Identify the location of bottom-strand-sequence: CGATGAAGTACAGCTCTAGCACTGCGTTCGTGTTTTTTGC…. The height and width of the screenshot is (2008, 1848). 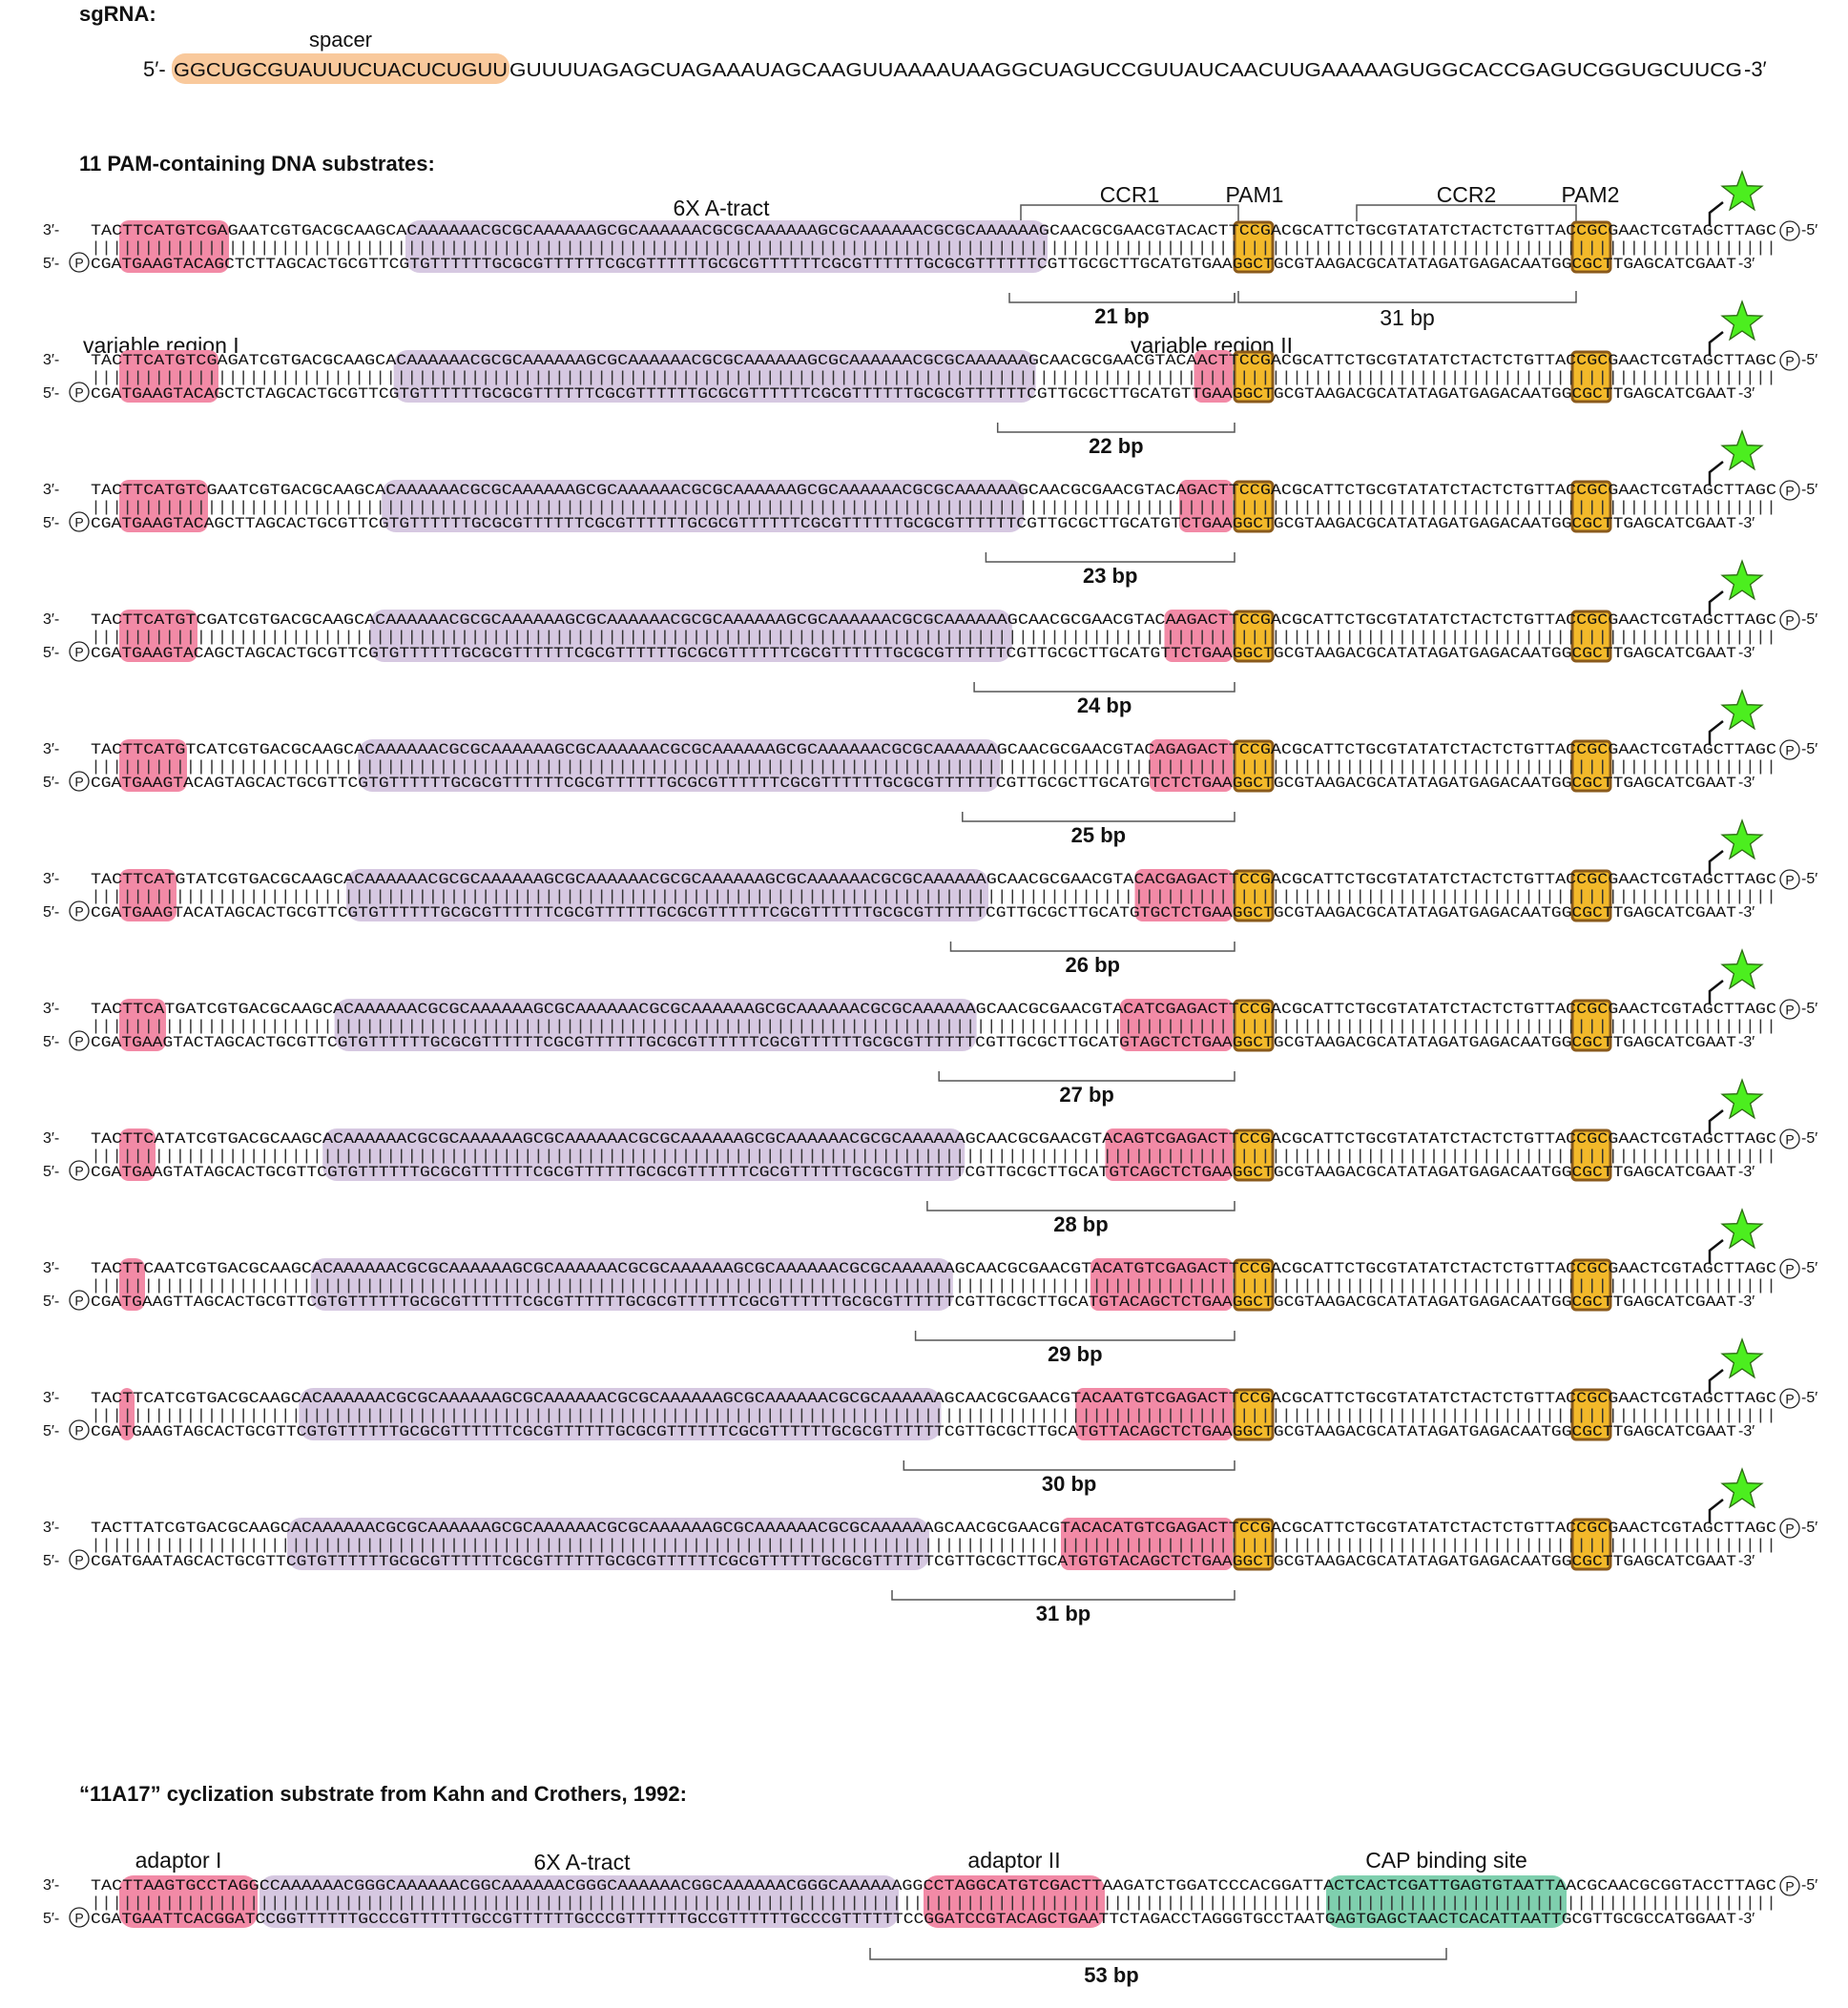
(913, 394).